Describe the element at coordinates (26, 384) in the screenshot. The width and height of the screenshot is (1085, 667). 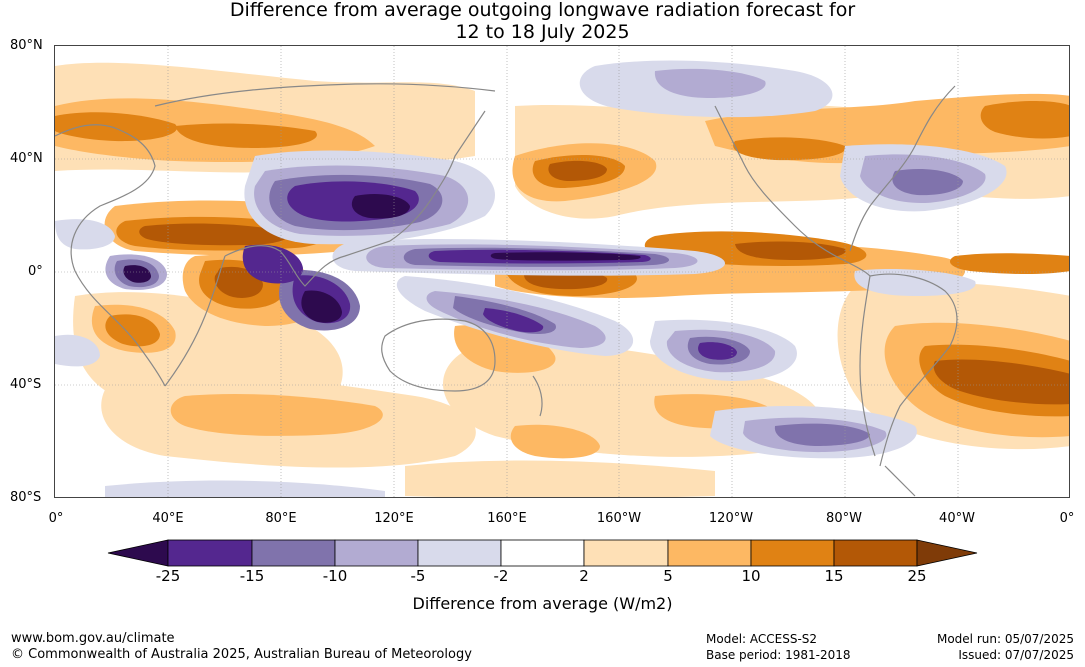
I see `lat-label-40s: 40°S` at that location.